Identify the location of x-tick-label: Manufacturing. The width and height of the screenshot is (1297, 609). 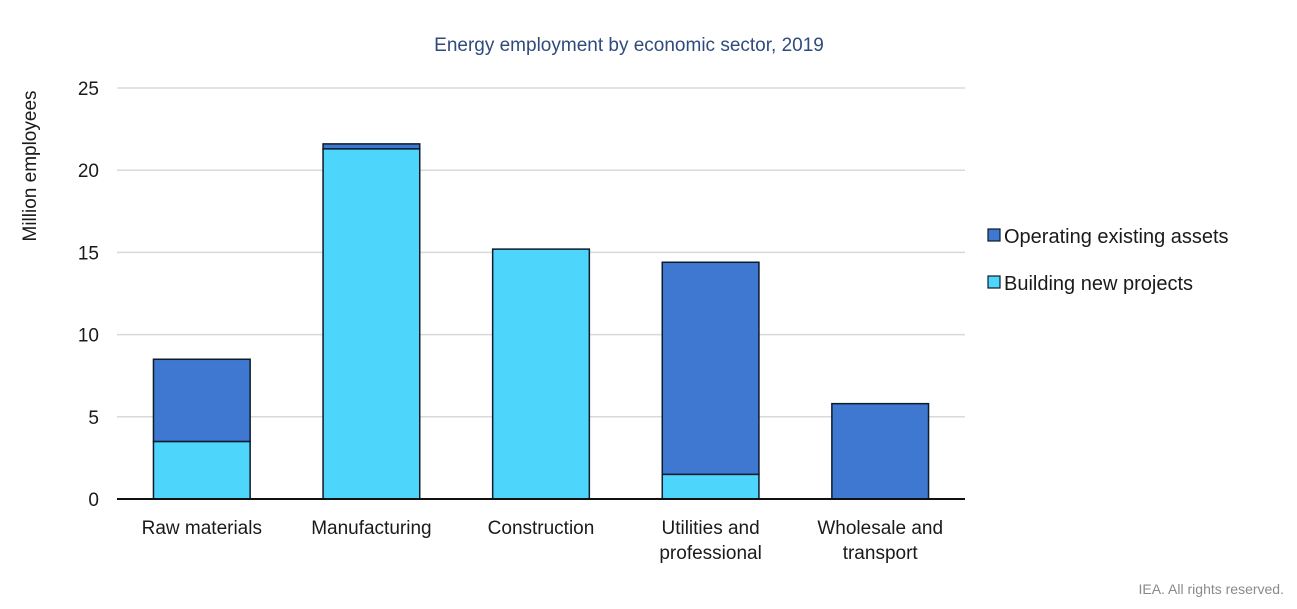
(371, 528).